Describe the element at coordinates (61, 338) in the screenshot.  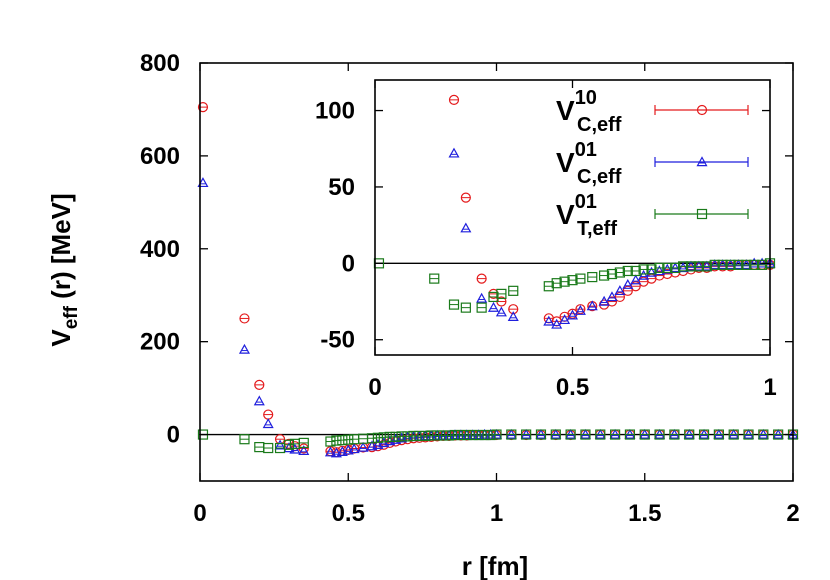
I see `y-axis-title-main: V` at that location.